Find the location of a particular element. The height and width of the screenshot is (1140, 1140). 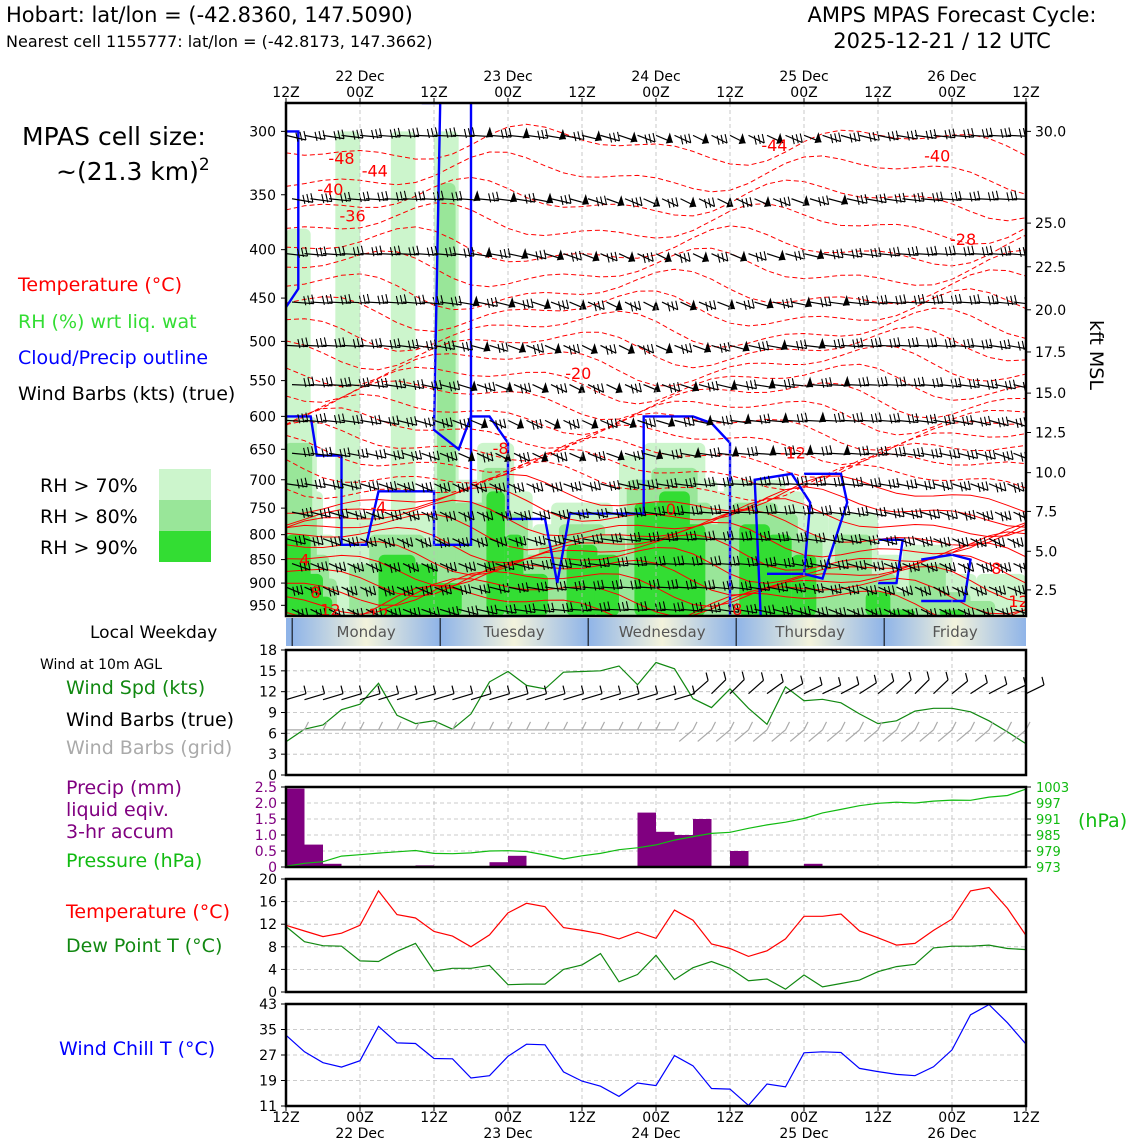

time-tick-label-top: 12Z is located at coordinates (1025, 93).